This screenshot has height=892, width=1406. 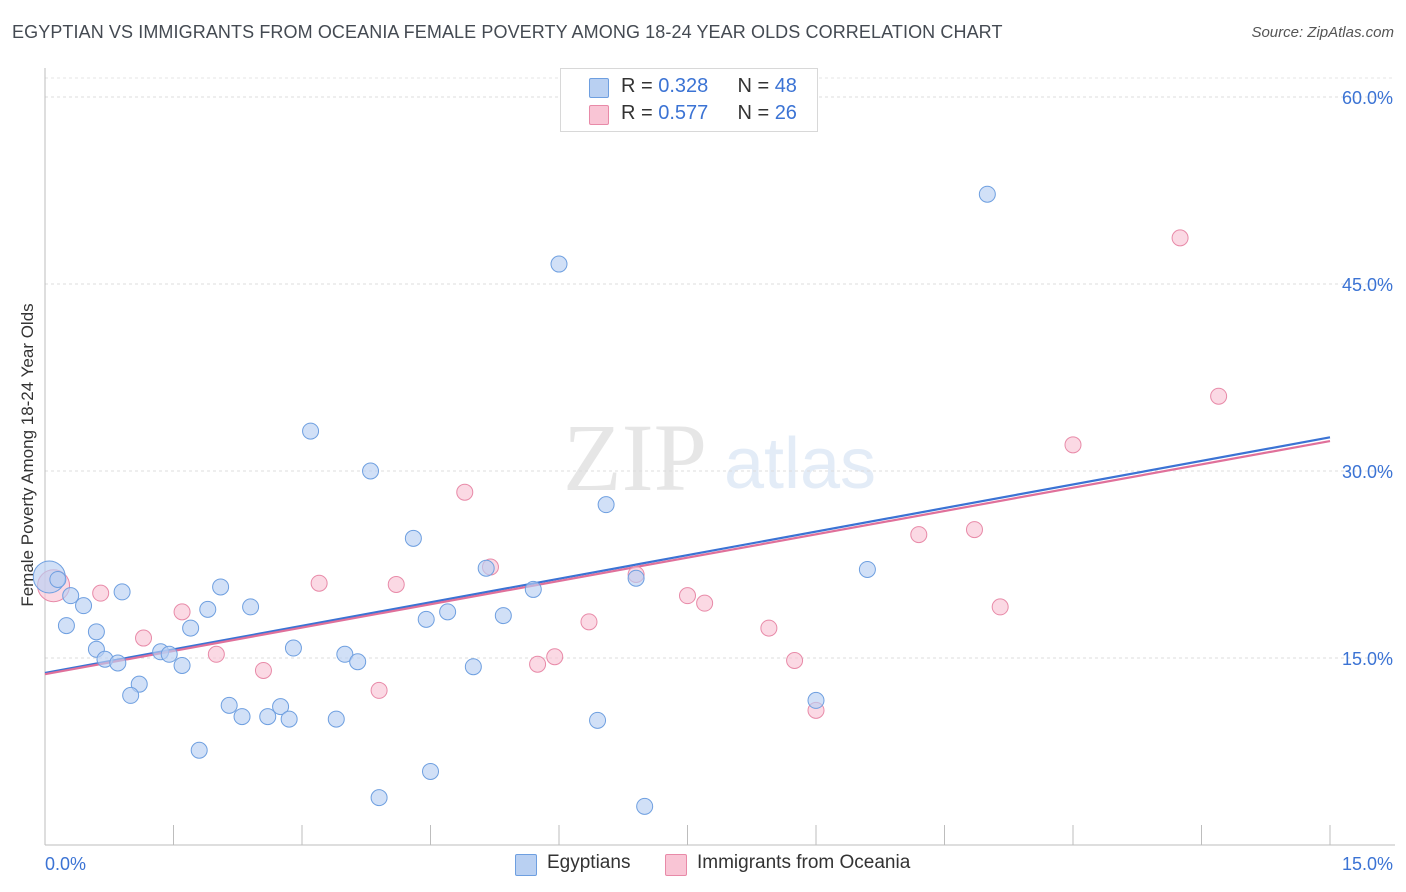 What do you see at coordinates (635, 457) in the screenshot?
I see `watermark-zip: ZIP` at bounding box center [635, 457].